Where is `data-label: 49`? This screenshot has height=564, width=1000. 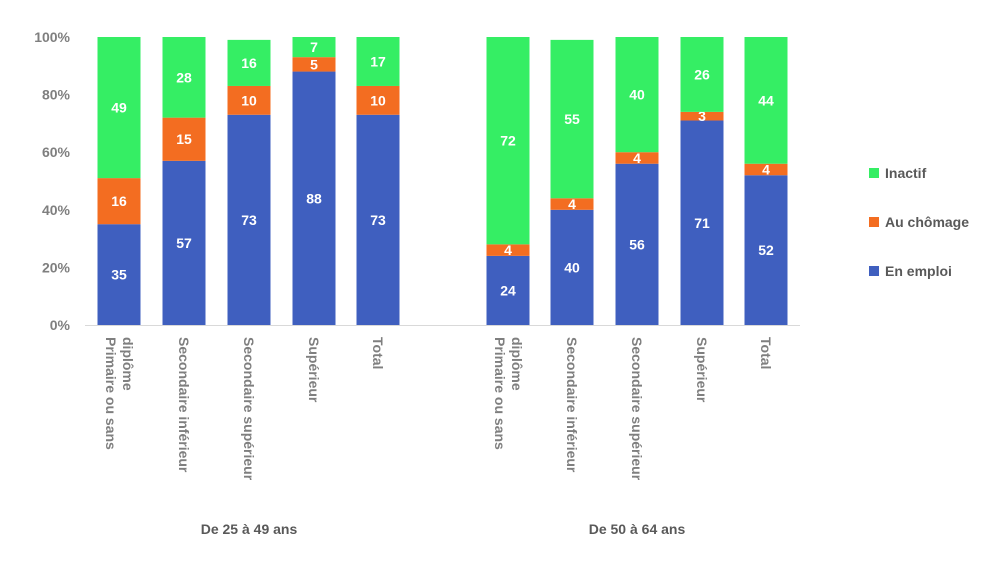 data-label: 49 is located at coordinates (119, 108).